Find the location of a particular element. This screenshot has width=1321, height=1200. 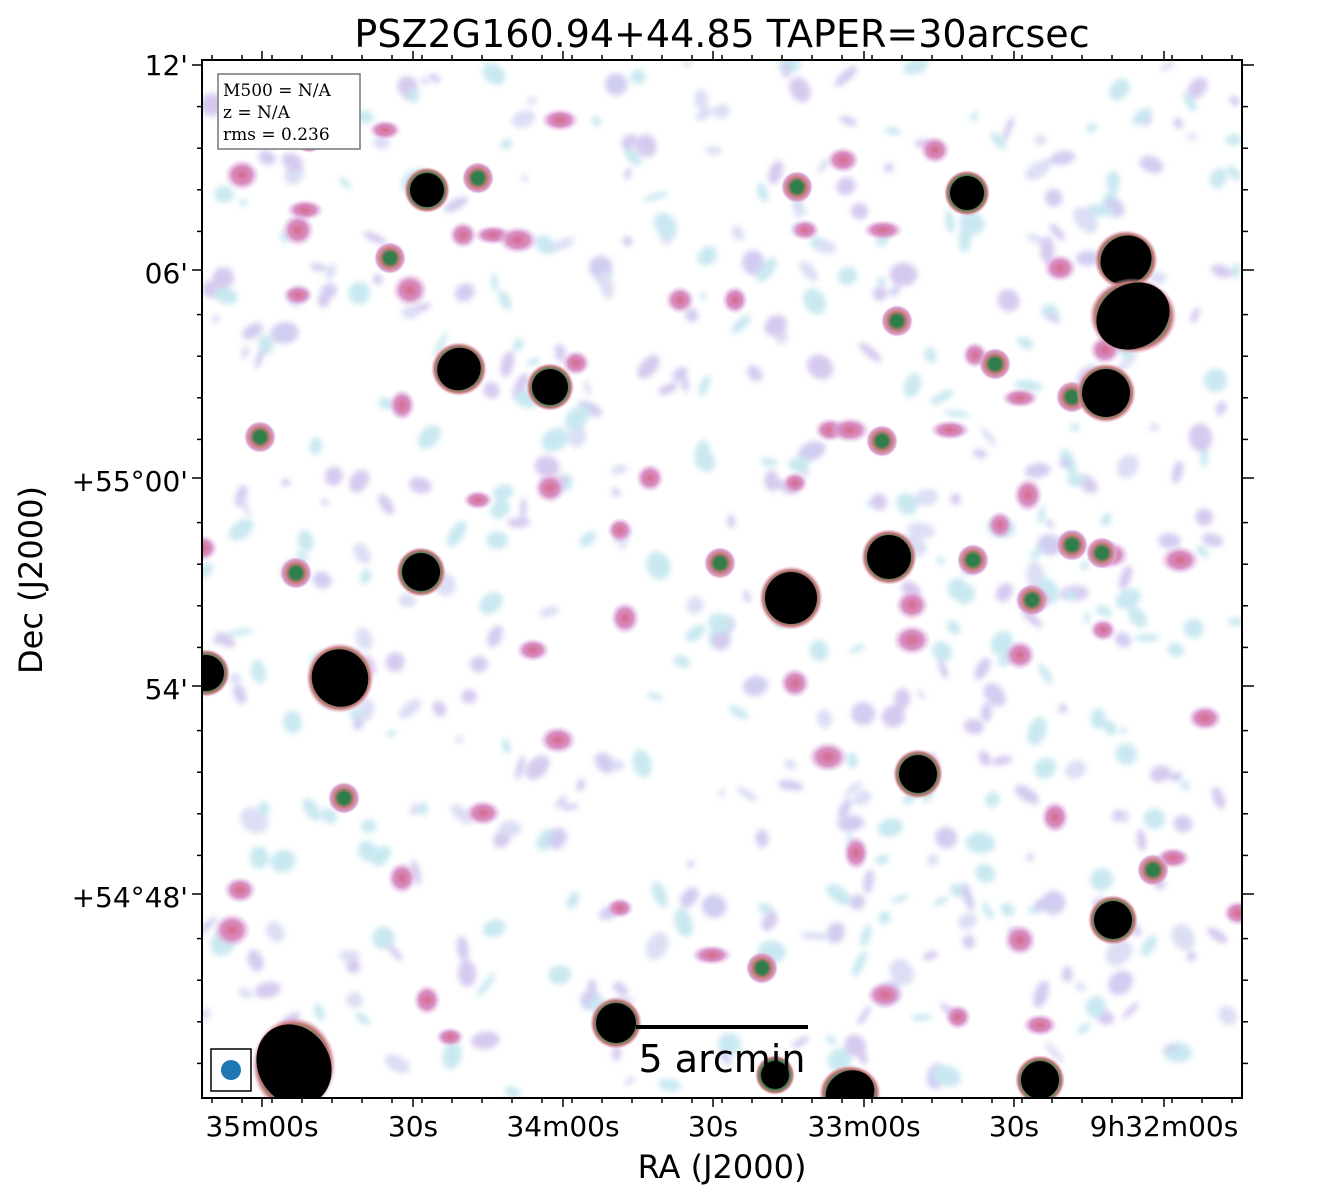

x-tick-label: 30s is located at coordinates (713, 1126).